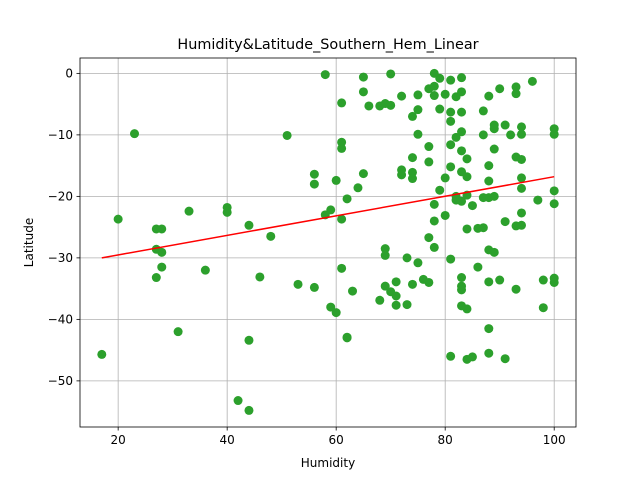 This screenshot has height=480, width=640. I want to click on y-tick-label: −50, so click(60, 381).